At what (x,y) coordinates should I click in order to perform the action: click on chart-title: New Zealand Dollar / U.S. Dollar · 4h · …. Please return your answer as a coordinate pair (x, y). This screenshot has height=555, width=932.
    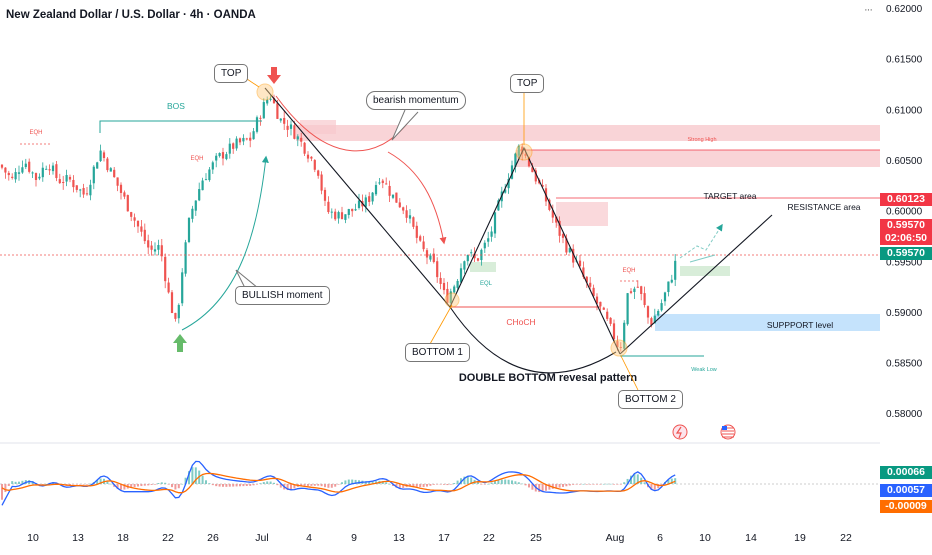
    Looking at the image, I should click on (131, 15).